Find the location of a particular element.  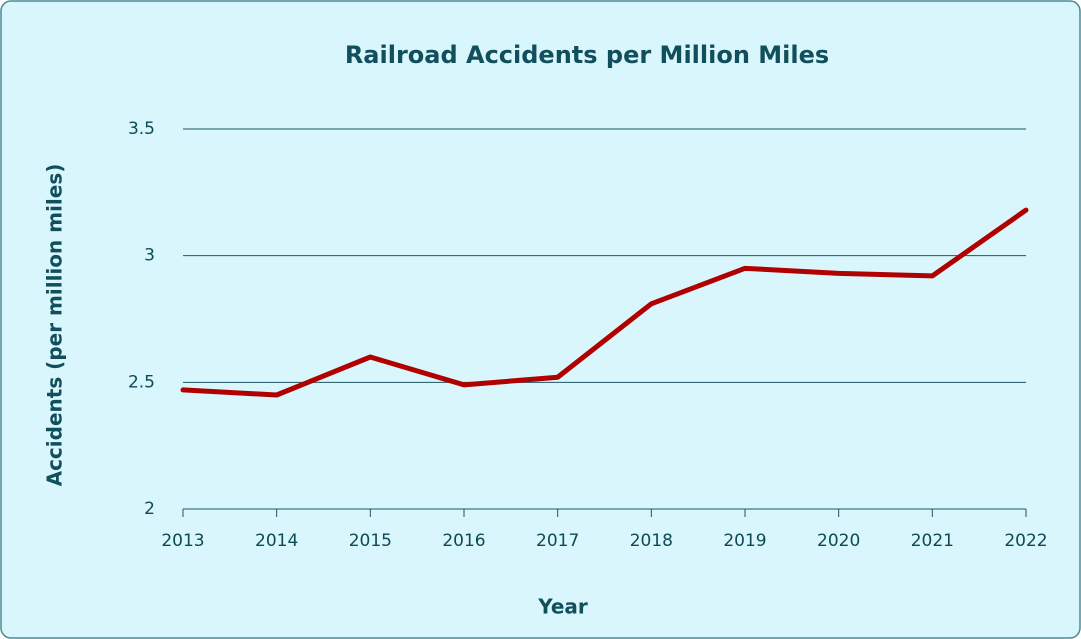

x-tick-label: 2018 is located at coordinates (651, 541).